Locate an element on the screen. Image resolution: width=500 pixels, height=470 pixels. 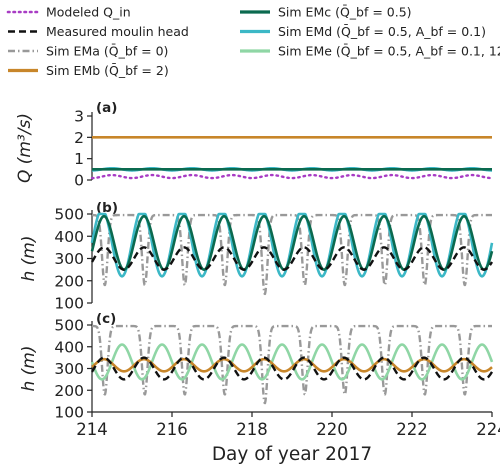
legend-label-4: Sim EMc (Q̄_bf = 0.5) is located at coordinates (345, 12).